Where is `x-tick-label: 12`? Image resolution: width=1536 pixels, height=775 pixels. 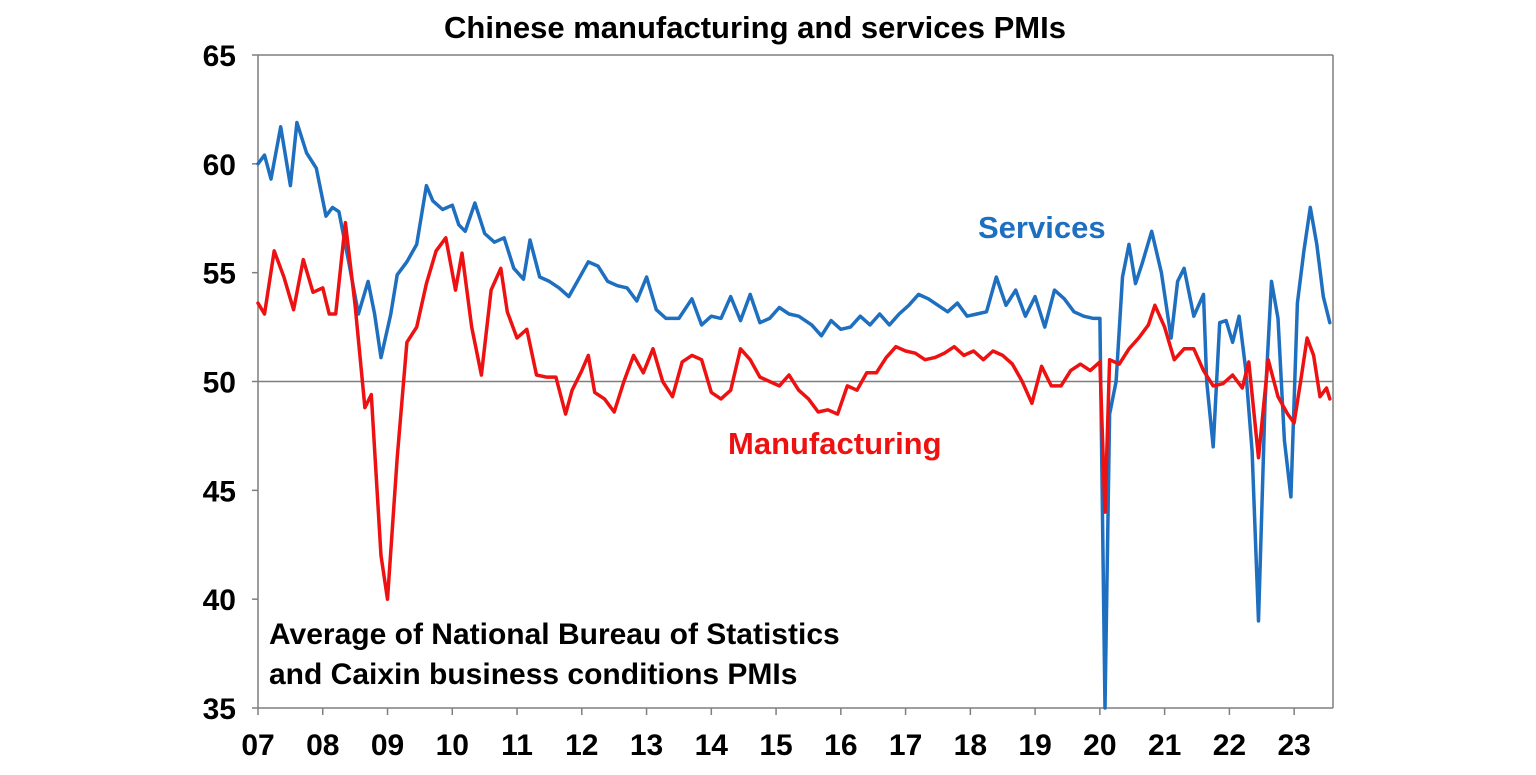 x-tick-label: 12 is located at coordinates (581, 745).